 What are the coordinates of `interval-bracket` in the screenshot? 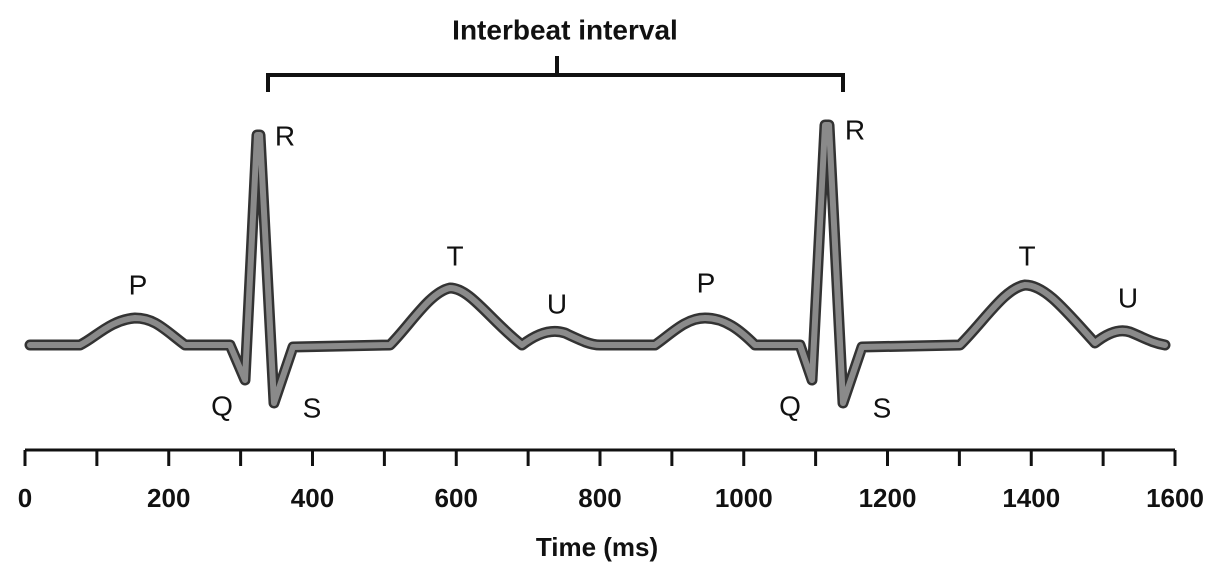 It's located at (555, 74).